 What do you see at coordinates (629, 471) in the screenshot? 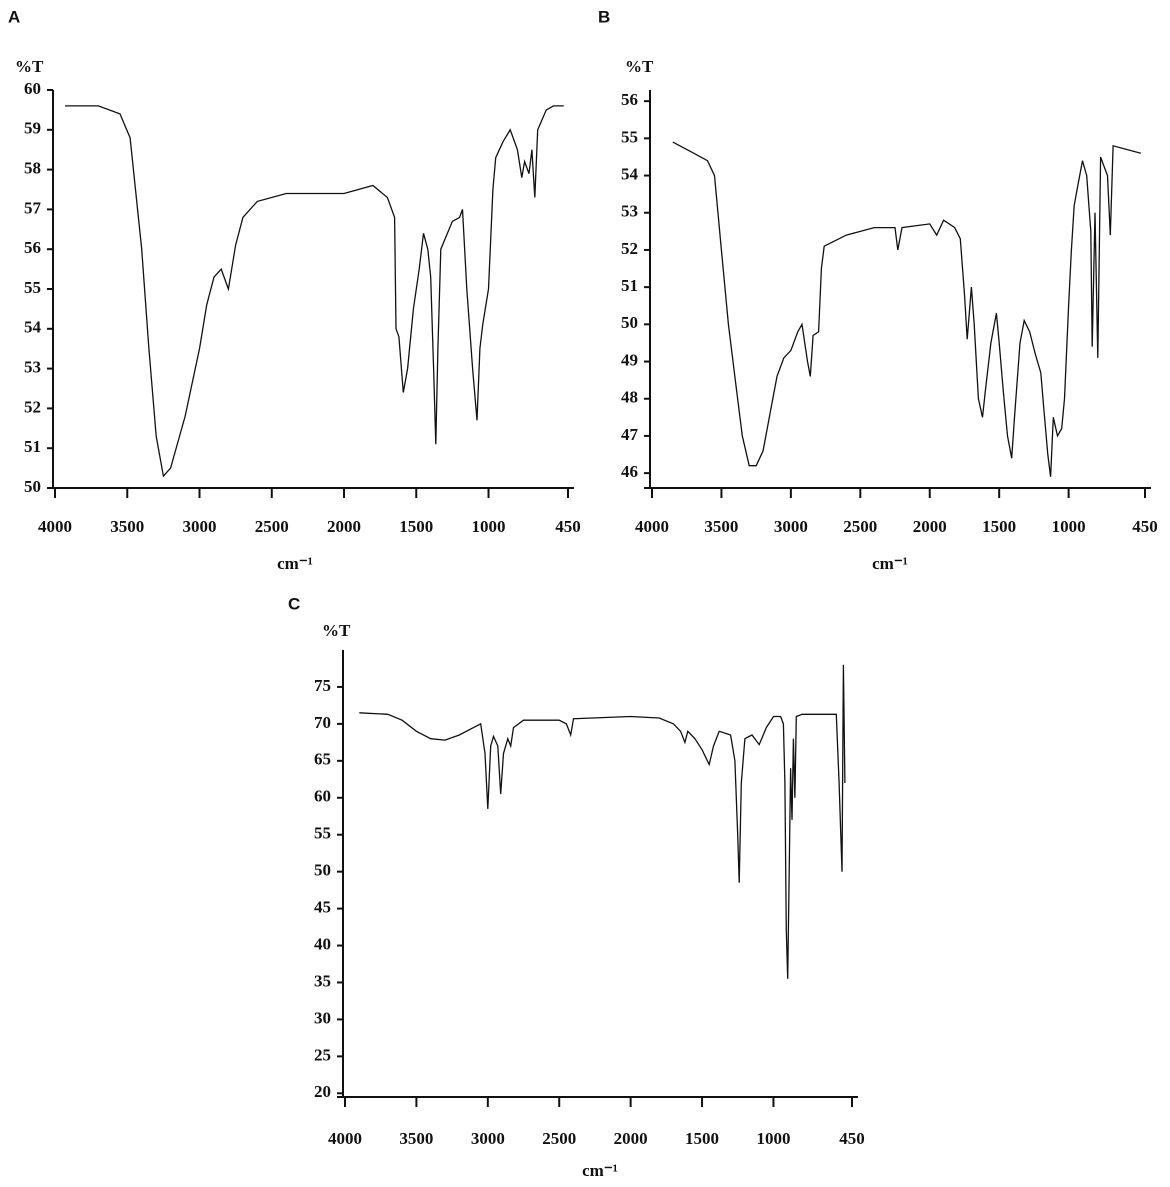
I see `y-tick-label: 46` at bounding box center [629, 471].